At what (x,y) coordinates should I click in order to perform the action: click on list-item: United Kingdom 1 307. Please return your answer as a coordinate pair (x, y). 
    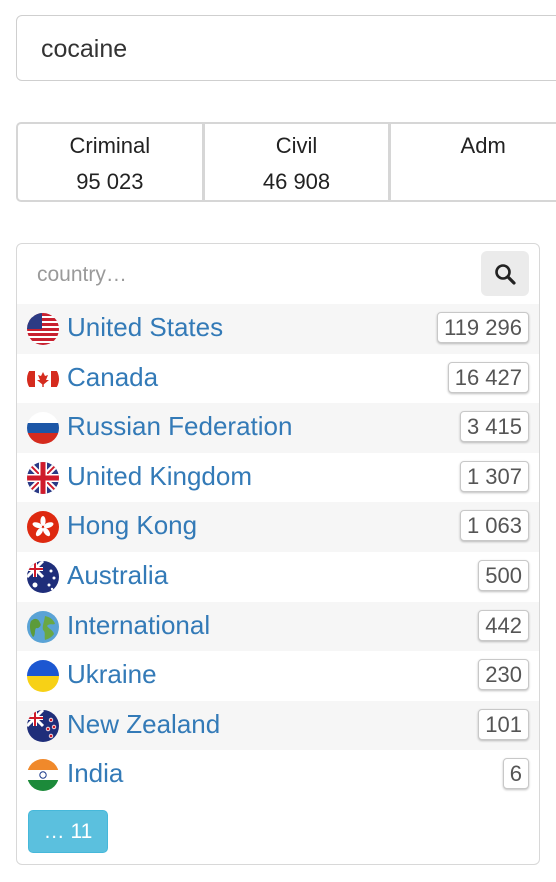
    Looking at the image, I should click on (278, 478).